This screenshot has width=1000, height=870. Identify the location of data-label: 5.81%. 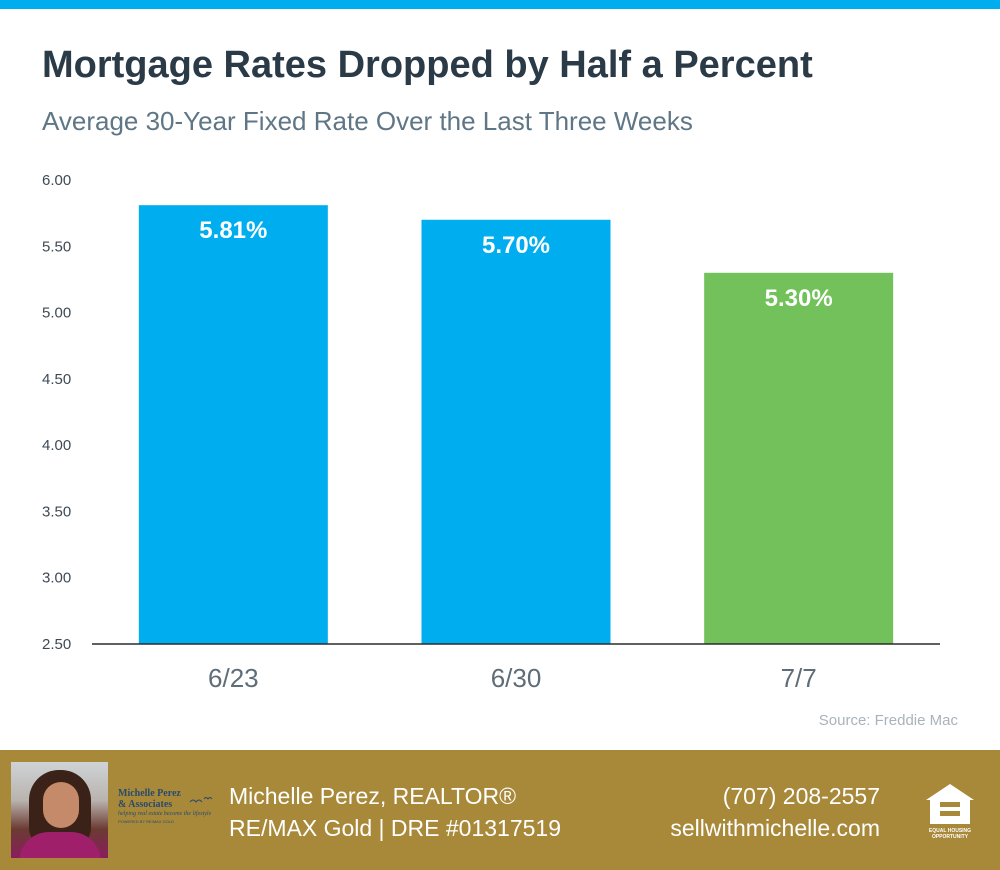
(233, 230).